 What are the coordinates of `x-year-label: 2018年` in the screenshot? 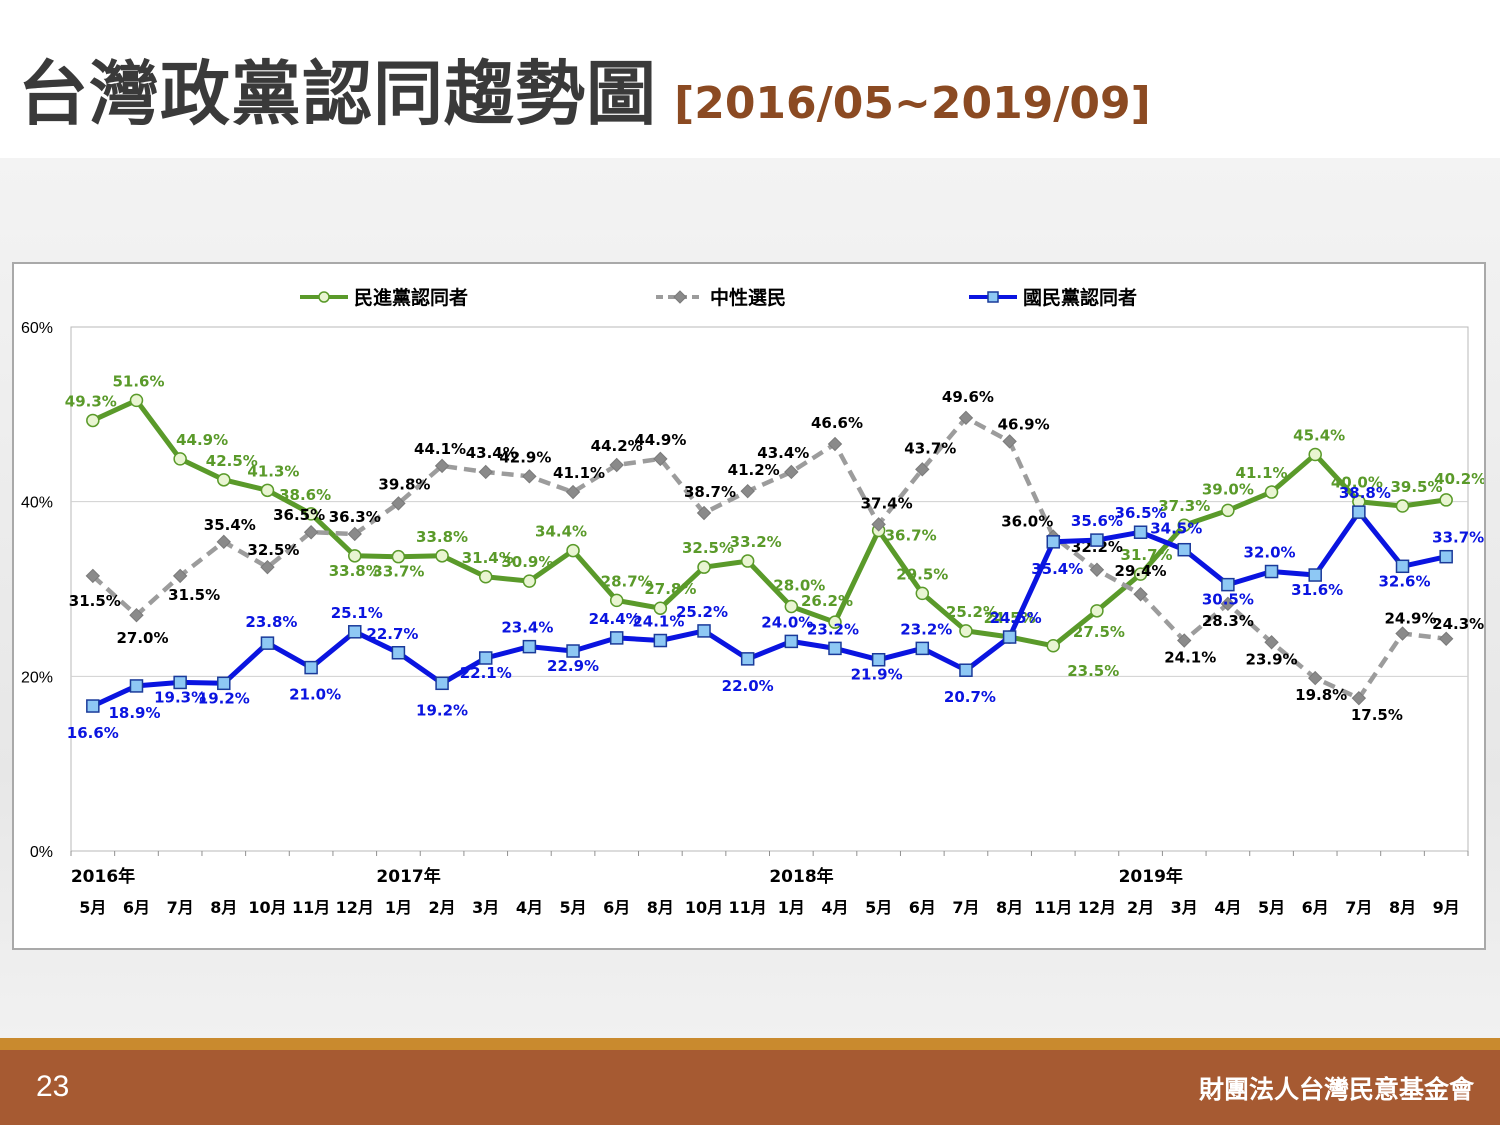 It's located at (801, 876).